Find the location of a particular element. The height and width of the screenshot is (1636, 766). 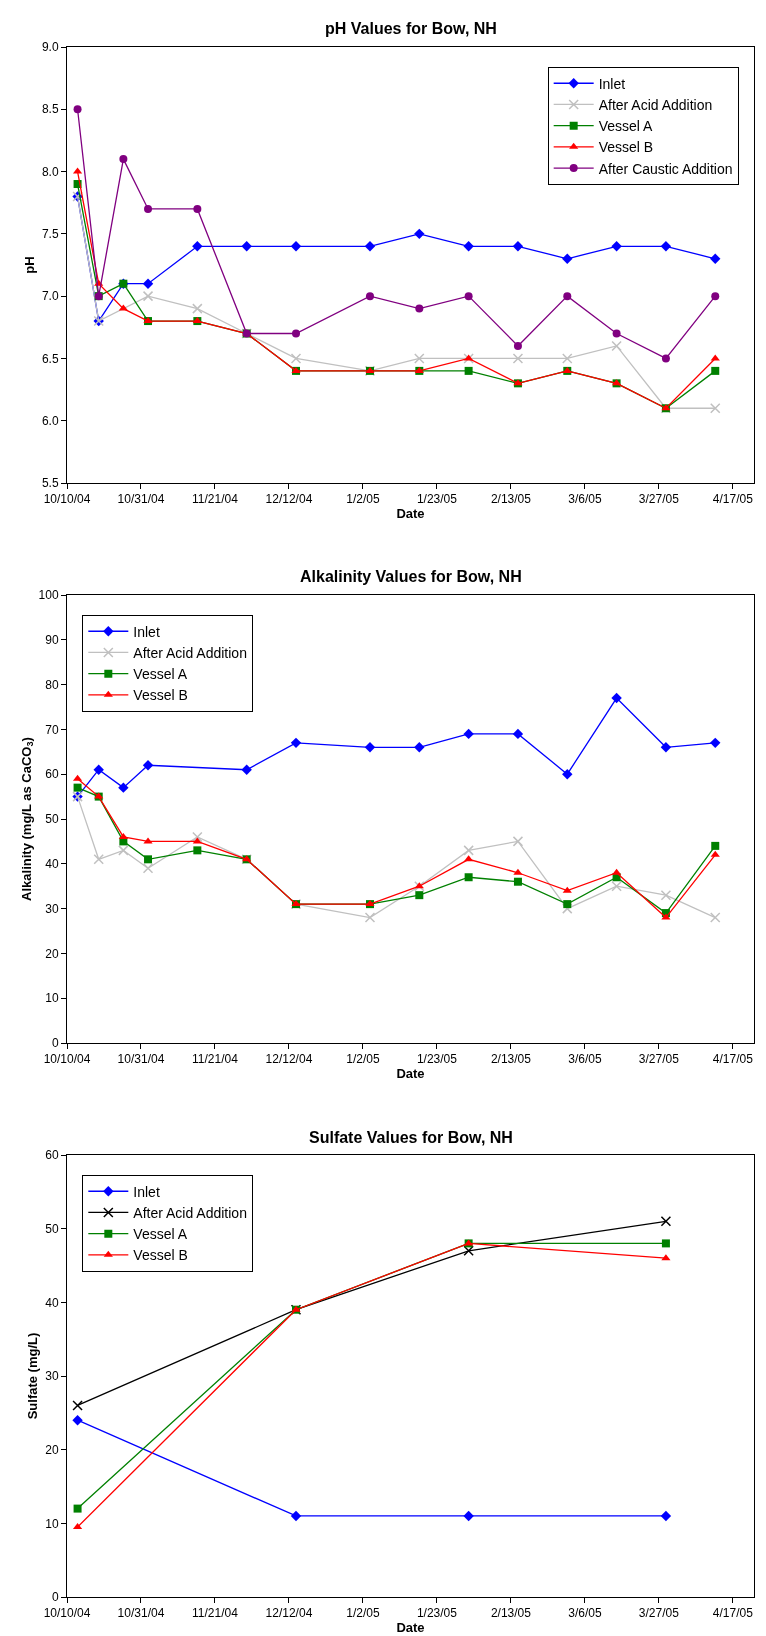

chart-title: Alkalinity Values for Bow, NH is located at coordinates (411, 576).